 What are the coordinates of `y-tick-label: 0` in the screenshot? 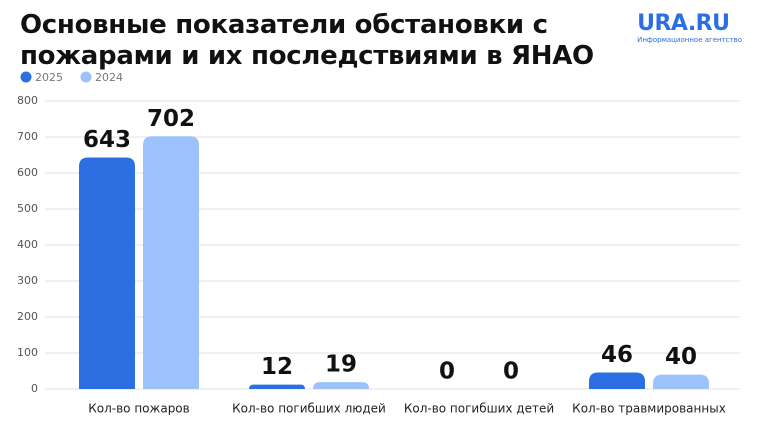 It's located at (34, 388).